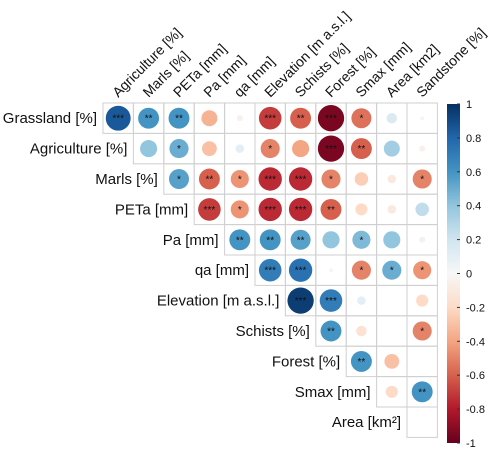 The height and width of the screenshot is (454, 500). I want to click on row-label: Schists [%], so click(273, 331).